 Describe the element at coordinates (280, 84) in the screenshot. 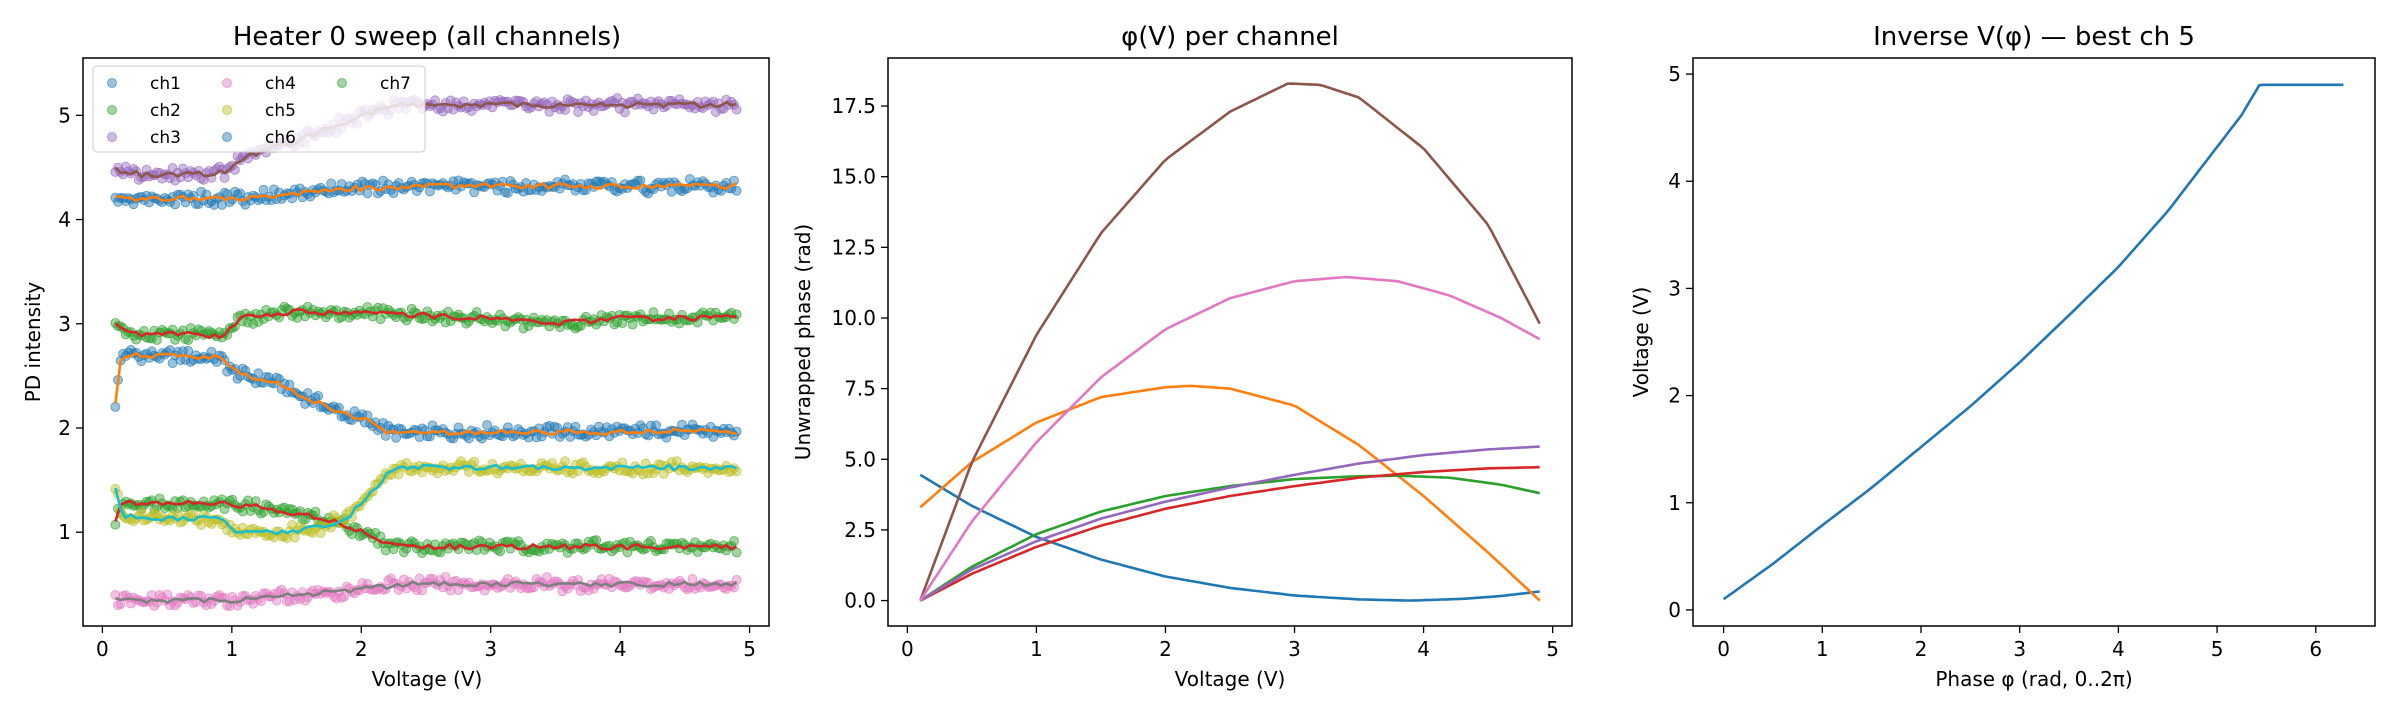

I see `legend-label: ch4` at that location.